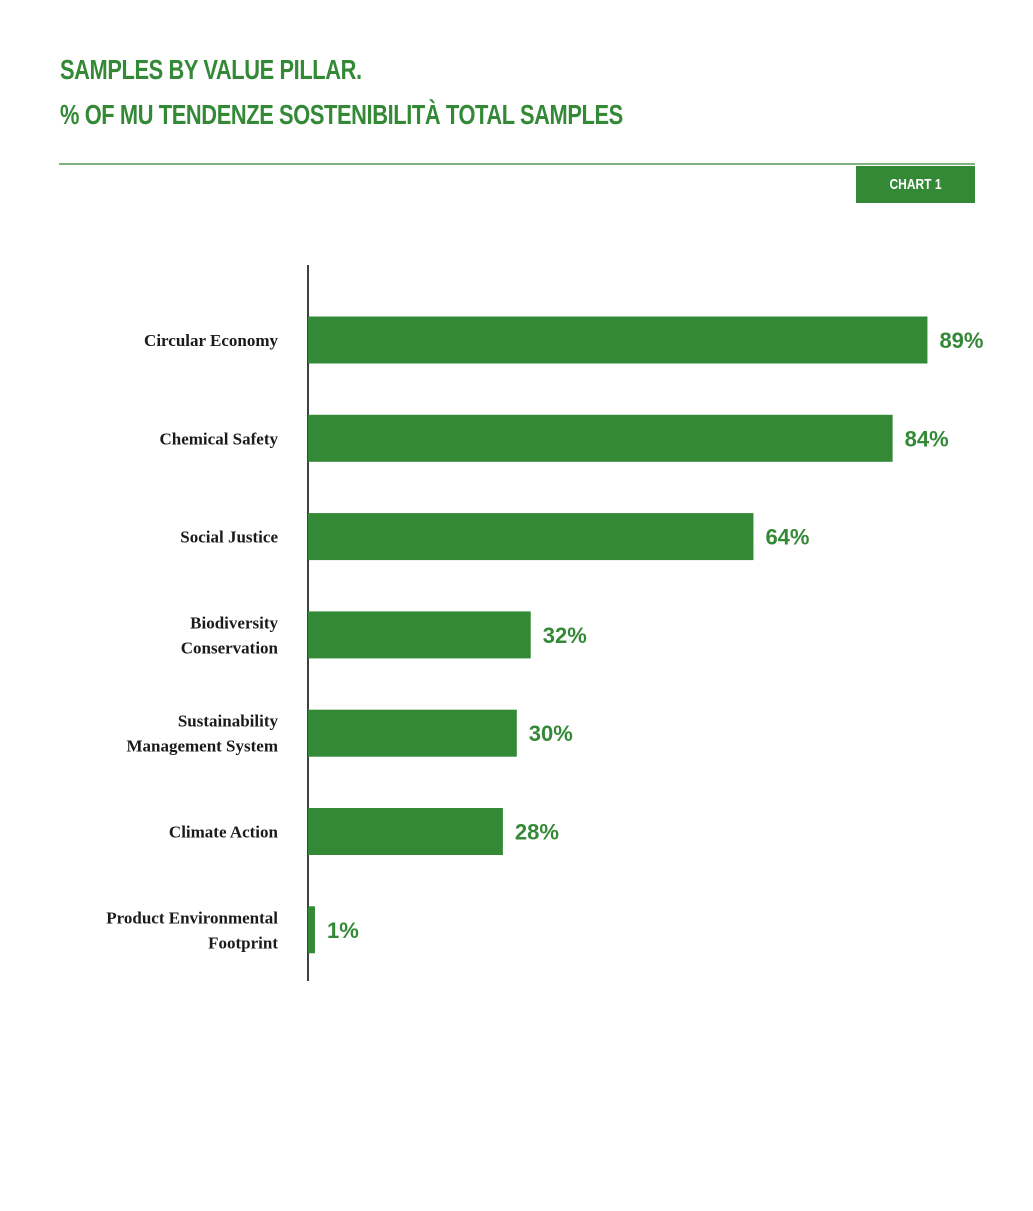 The height and width of the screenshot is (1211, 1033). I want to click on bar-value-label: 84%, so click(927, 438).